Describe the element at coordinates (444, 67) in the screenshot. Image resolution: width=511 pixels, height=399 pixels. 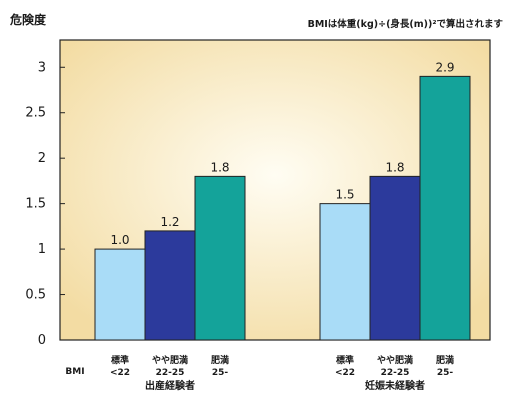
I see `bar-value-label: 2.9` at that location.